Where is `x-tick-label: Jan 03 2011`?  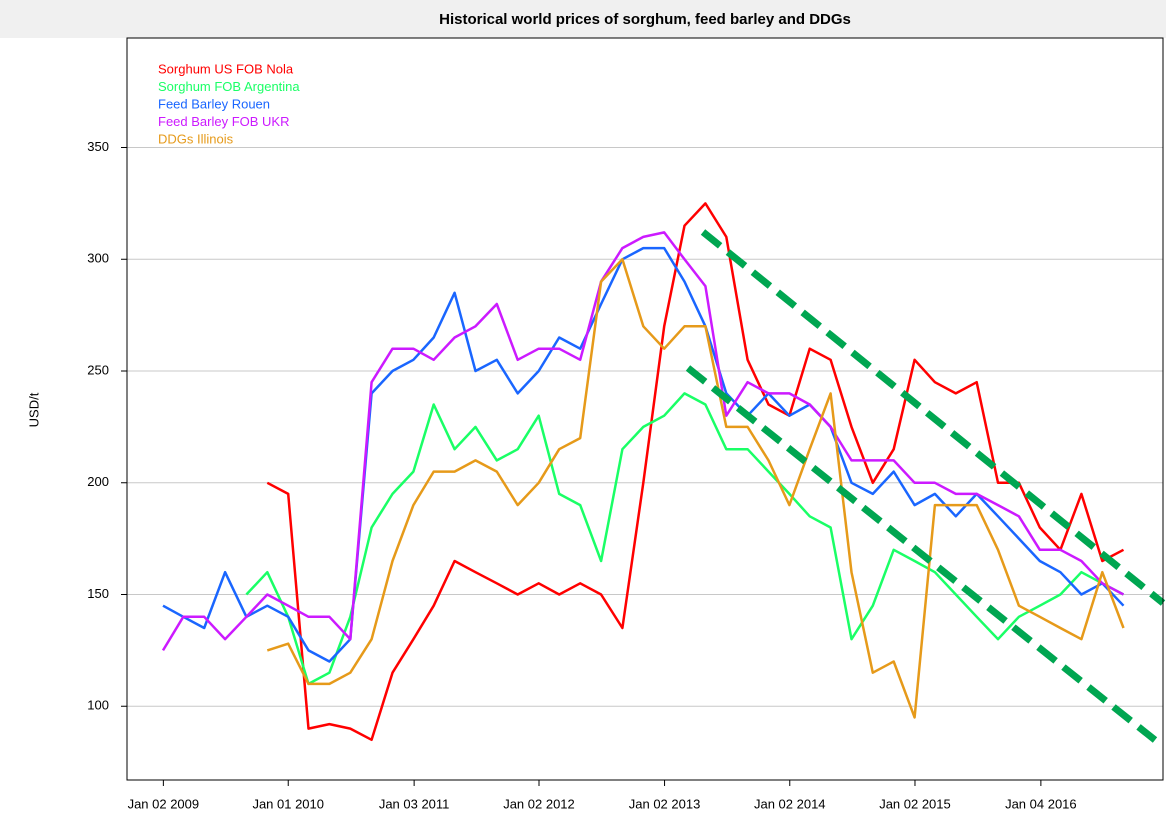 x-tick-label: Jan 03 2011 is located at coordinates (414, 803).